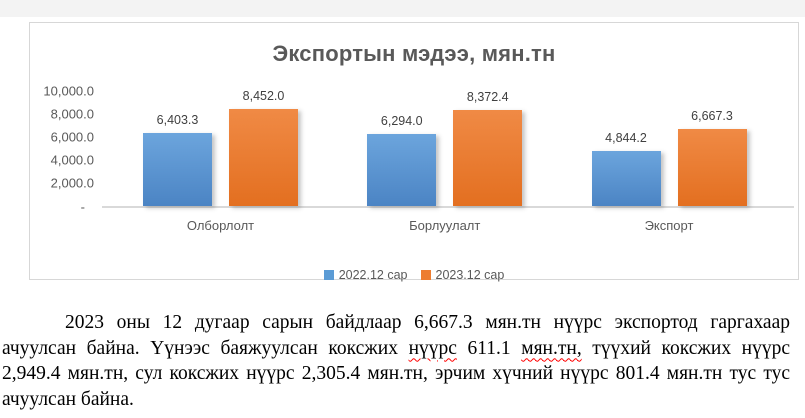 The height and width of the screenshot is (418, 805). I want to click on misspelled-word: нүүрс, so click(432, 348).